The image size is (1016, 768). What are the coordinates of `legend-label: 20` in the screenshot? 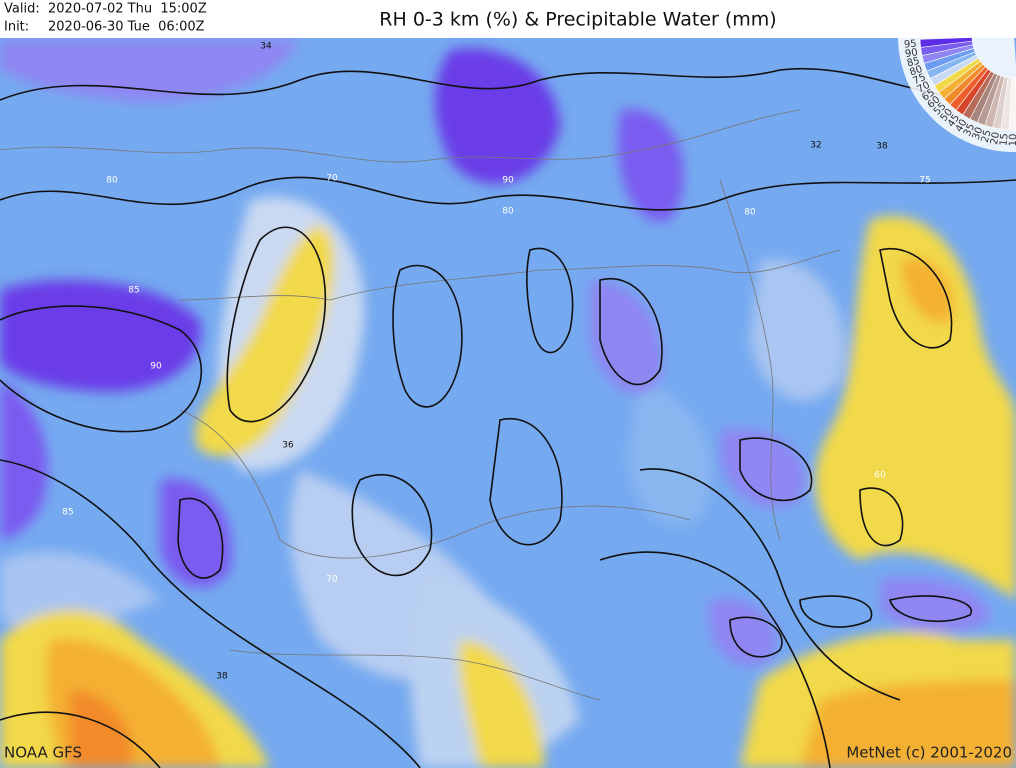 It's located at (995, 138).